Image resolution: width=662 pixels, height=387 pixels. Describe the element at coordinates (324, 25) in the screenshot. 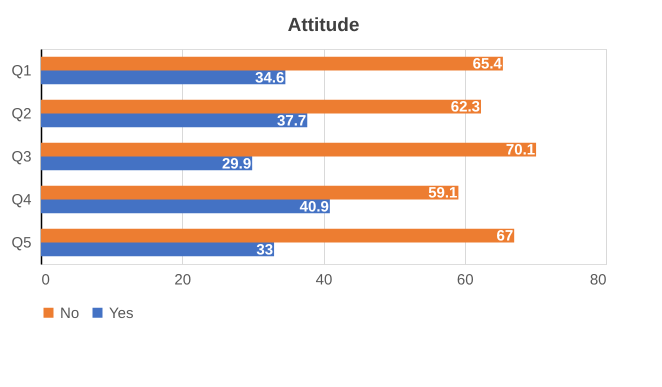

I see `chart-title: Attitude` at that location.